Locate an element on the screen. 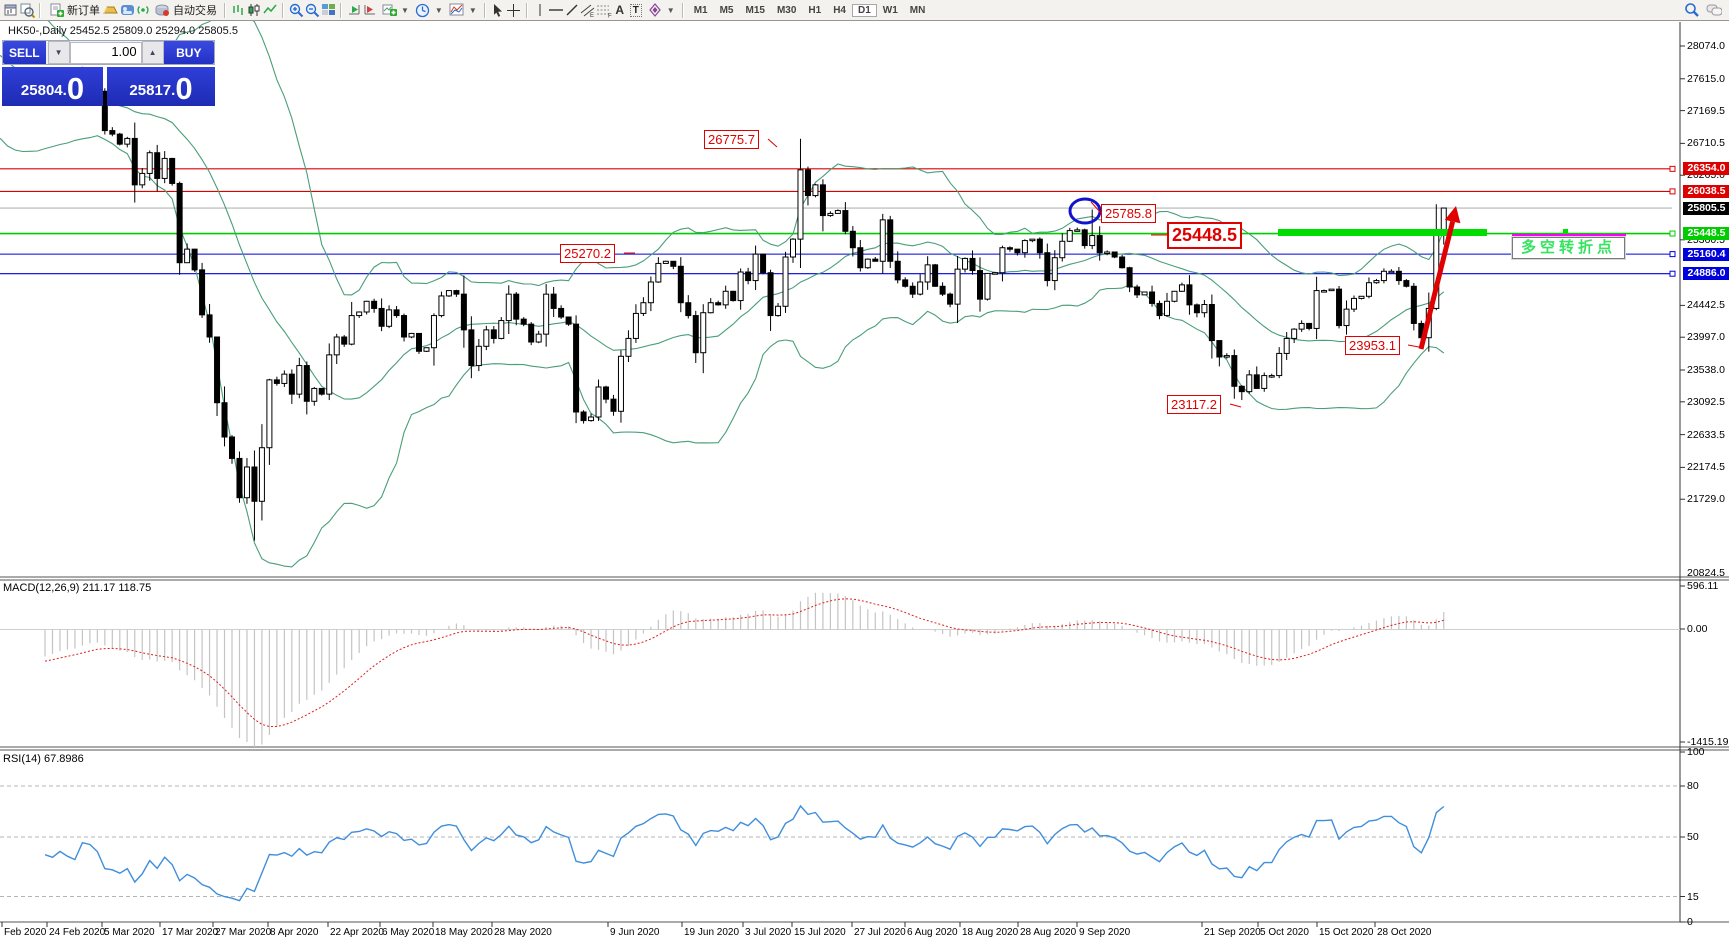 Image resolution: width=1729 pixels, height=942 pixels. channel-tag: E is located at coordinates (592, 15).